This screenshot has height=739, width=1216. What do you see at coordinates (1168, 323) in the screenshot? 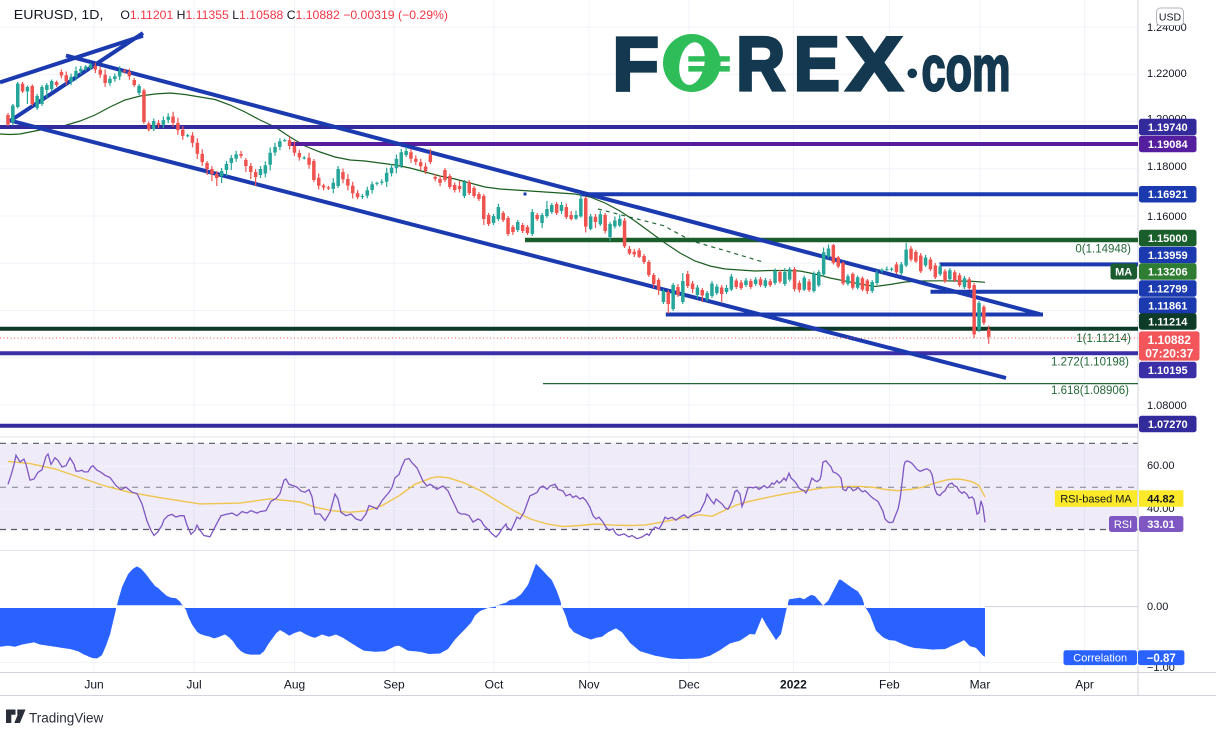
I see `svg-text: 1.11214` at bounding box center [1168, 323].